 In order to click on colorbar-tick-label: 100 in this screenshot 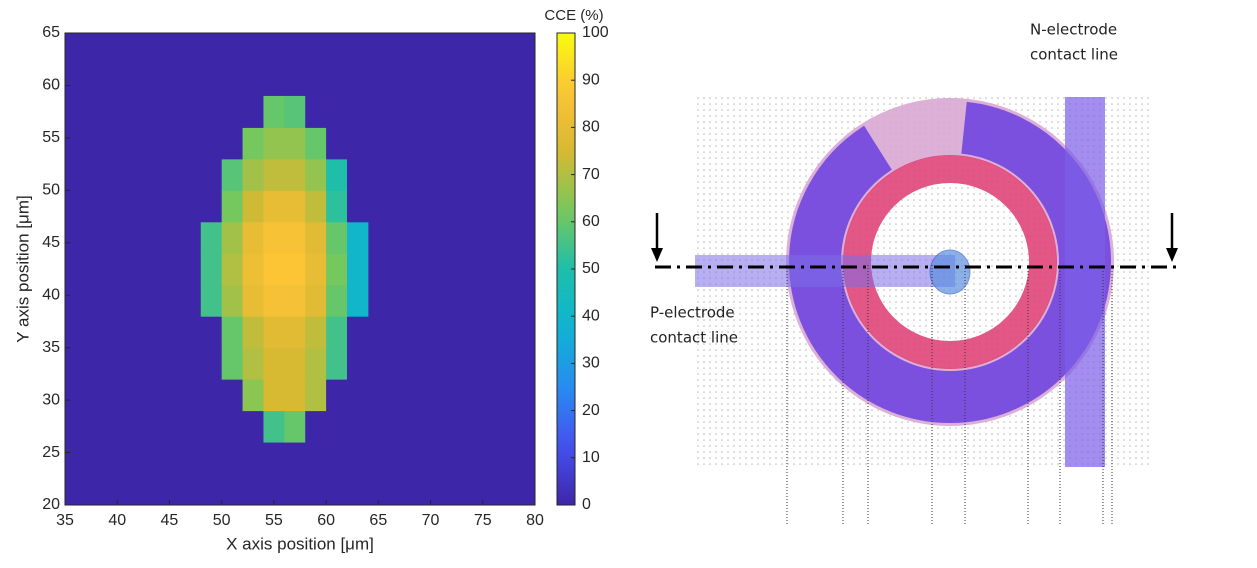, I will do `click(595, 32)`.